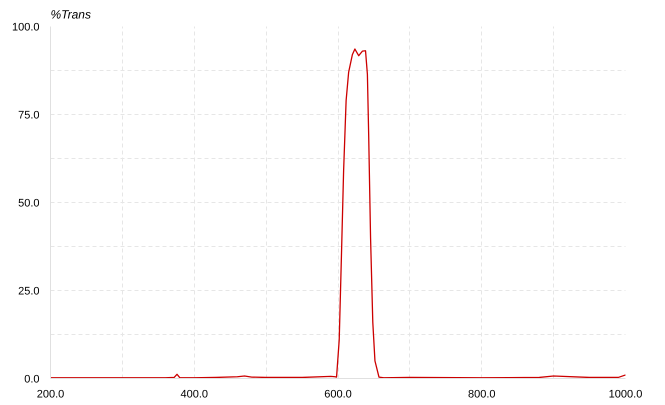  I want to click on x-tick-label: 200.0, so click(50, 394).